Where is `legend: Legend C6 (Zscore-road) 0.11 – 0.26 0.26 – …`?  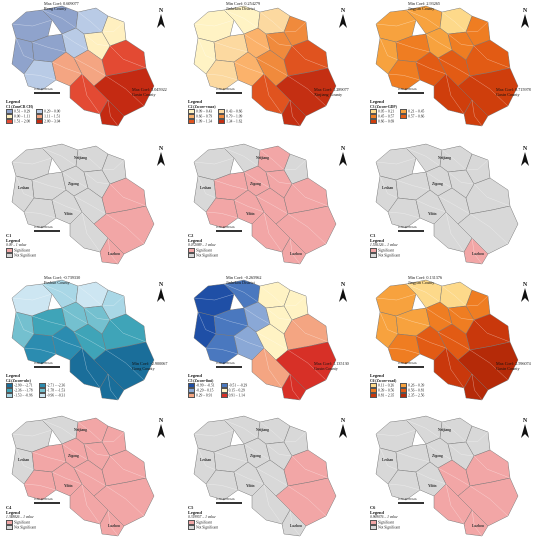
legend: Legend C6 (Zscore-road) 0.11 – 0.26 0.26 – … is located at coordinates (397, 386).